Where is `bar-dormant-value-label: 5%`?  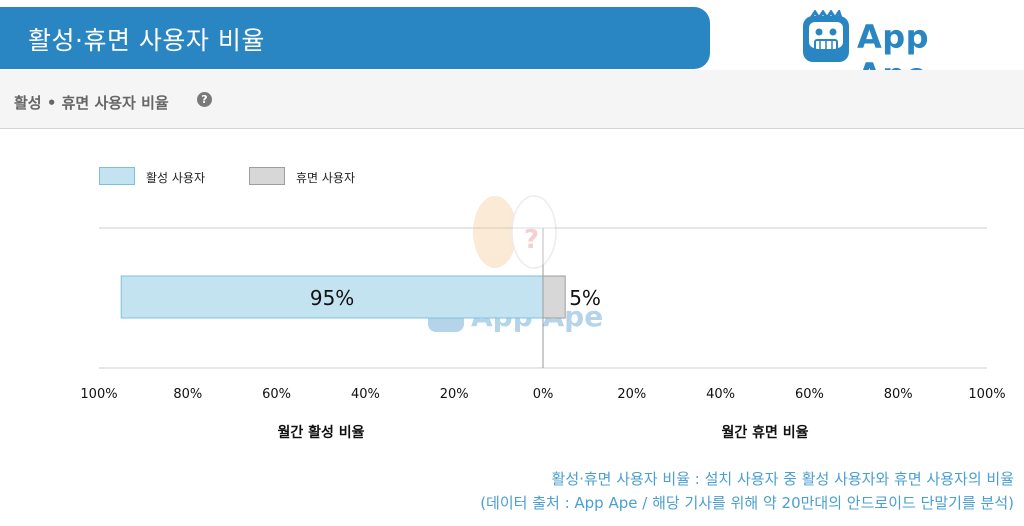
bar-dormant-value-label: 5% is located at coordinates (585, 298).